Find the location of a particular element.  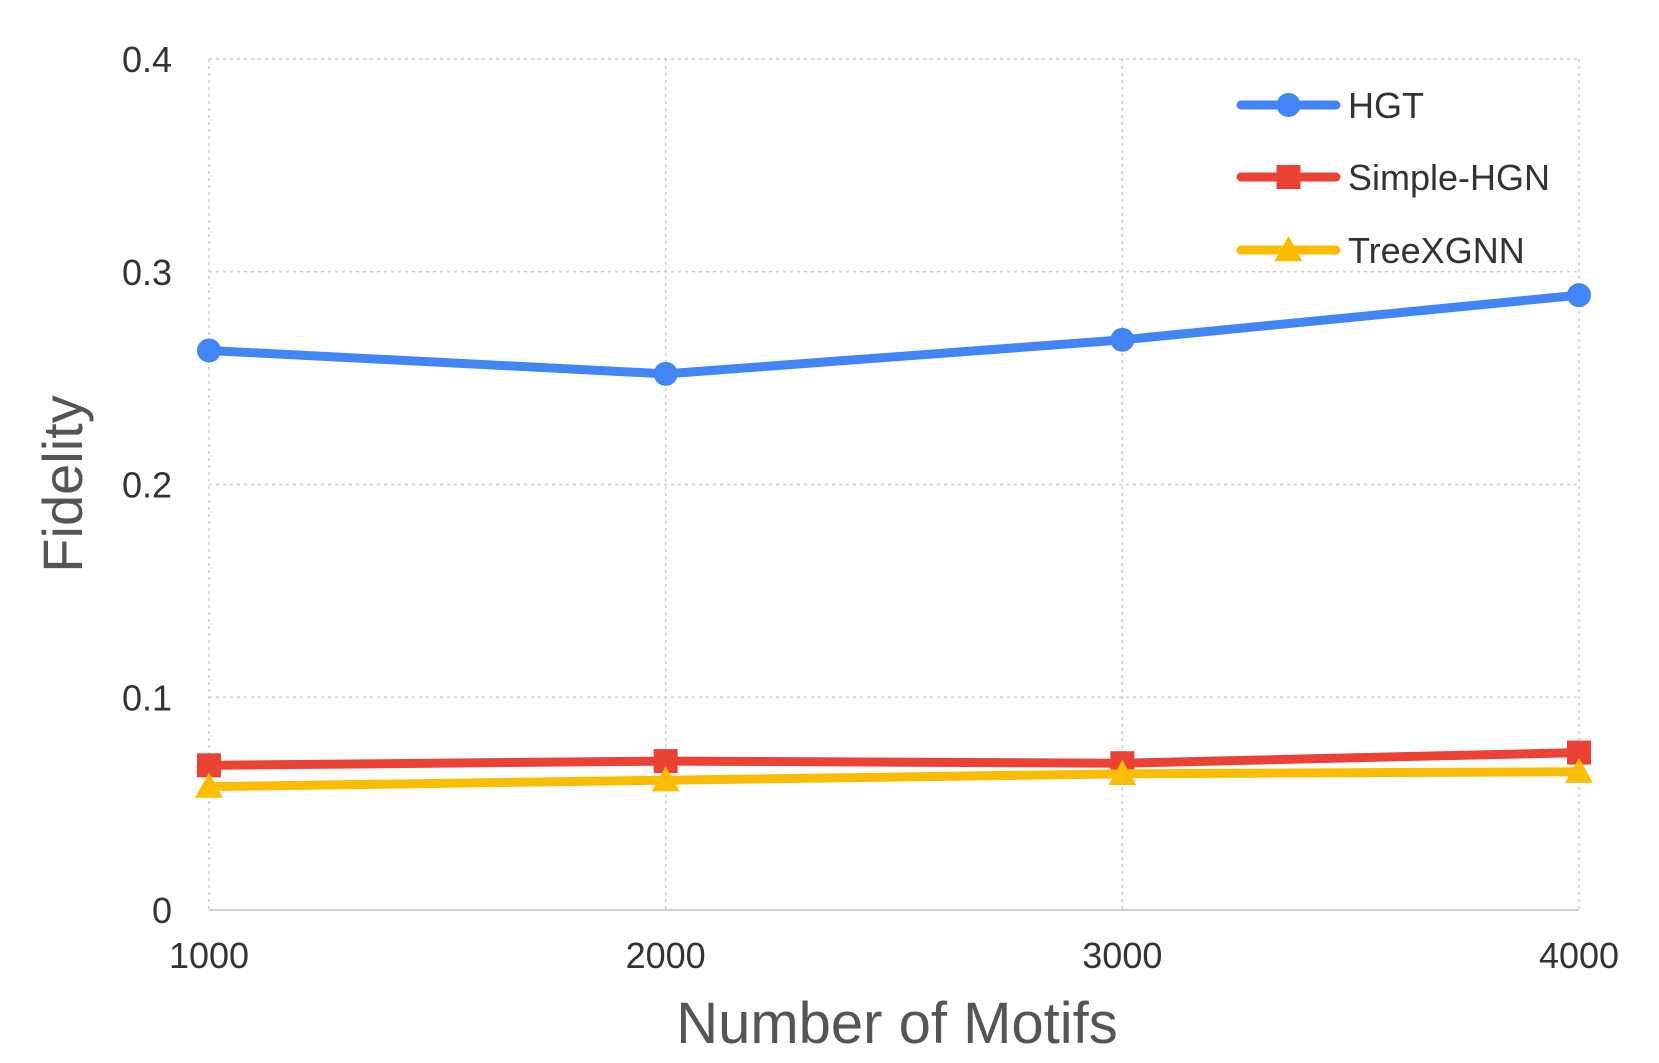

y-tick-label: 0 is located at coordinates (162, 910).